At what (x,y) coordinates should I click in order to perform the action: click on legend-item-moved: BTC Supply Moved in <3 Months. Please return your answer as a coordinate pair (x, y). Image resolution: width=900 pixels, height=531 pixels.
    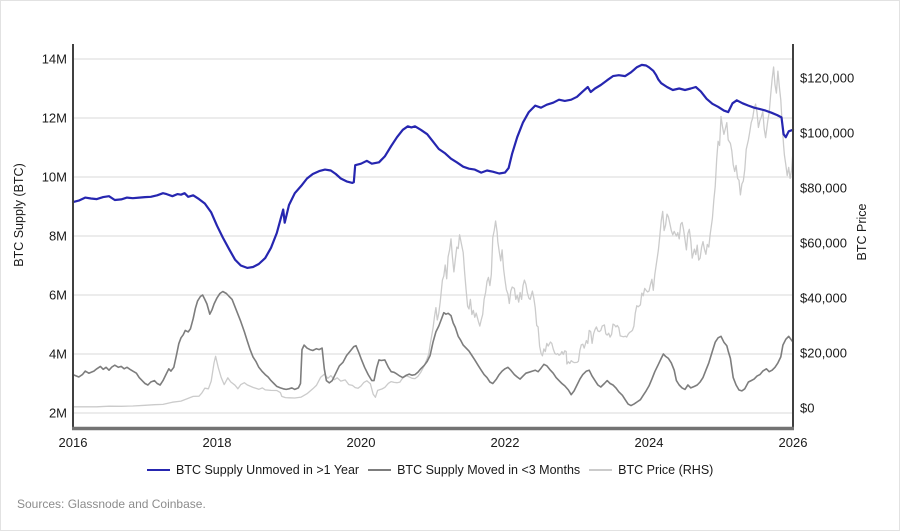
    Looking at the image, I should click on (474, 470).